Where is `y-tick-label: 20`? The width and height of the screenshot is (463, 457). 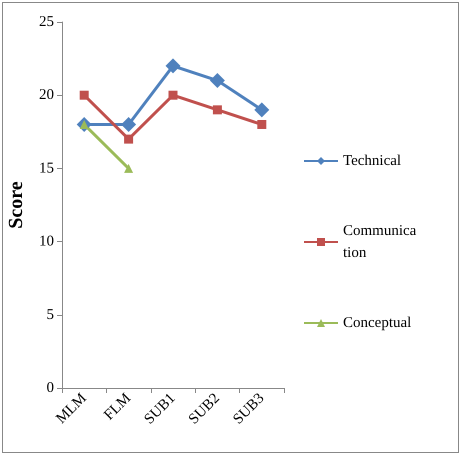
y-tick-label: 20 is located at coordinates (46, 95).